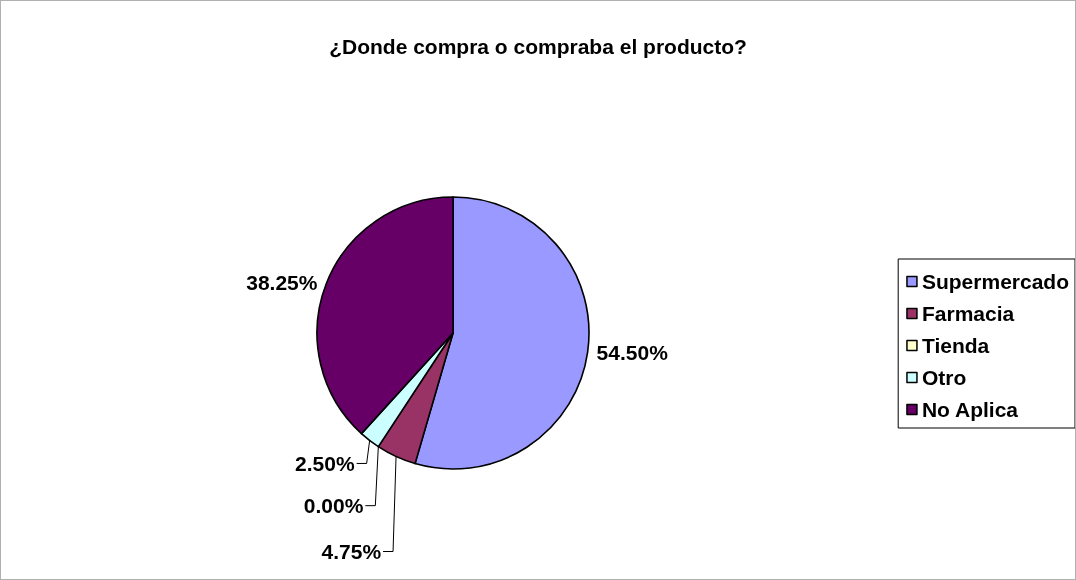  Describe the element at coordinates (970, 409) in the screenshot. I see `legend-label: No Aplica` at that location.